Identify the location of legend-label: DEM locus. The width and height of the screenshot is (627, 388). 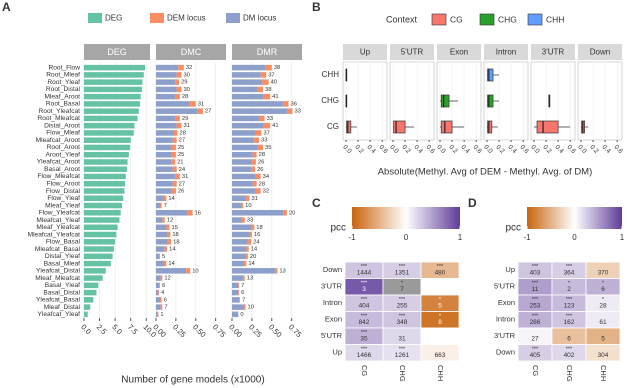
(186, 18).